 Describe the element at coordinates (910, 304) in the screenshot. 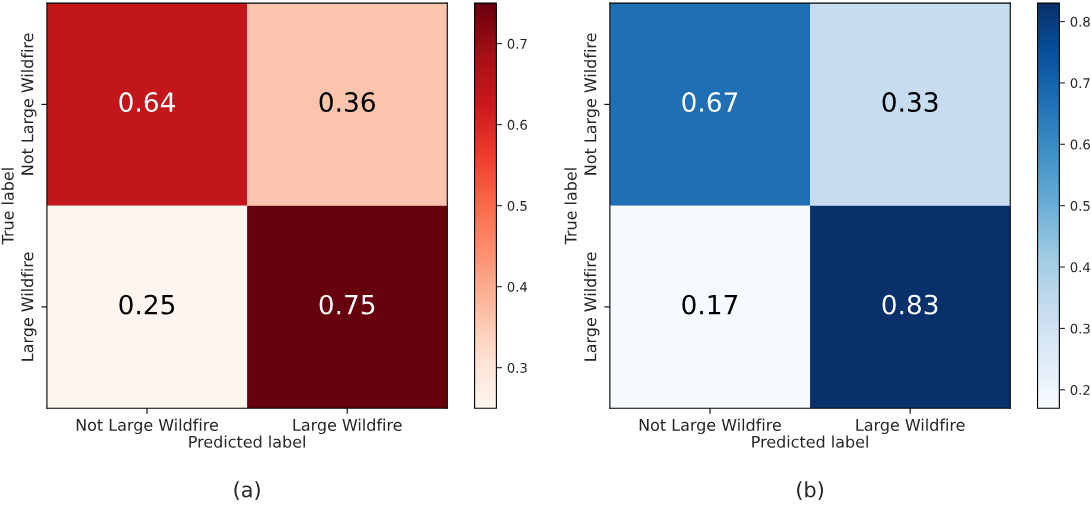

I see `data-label: 0.83` at that location.